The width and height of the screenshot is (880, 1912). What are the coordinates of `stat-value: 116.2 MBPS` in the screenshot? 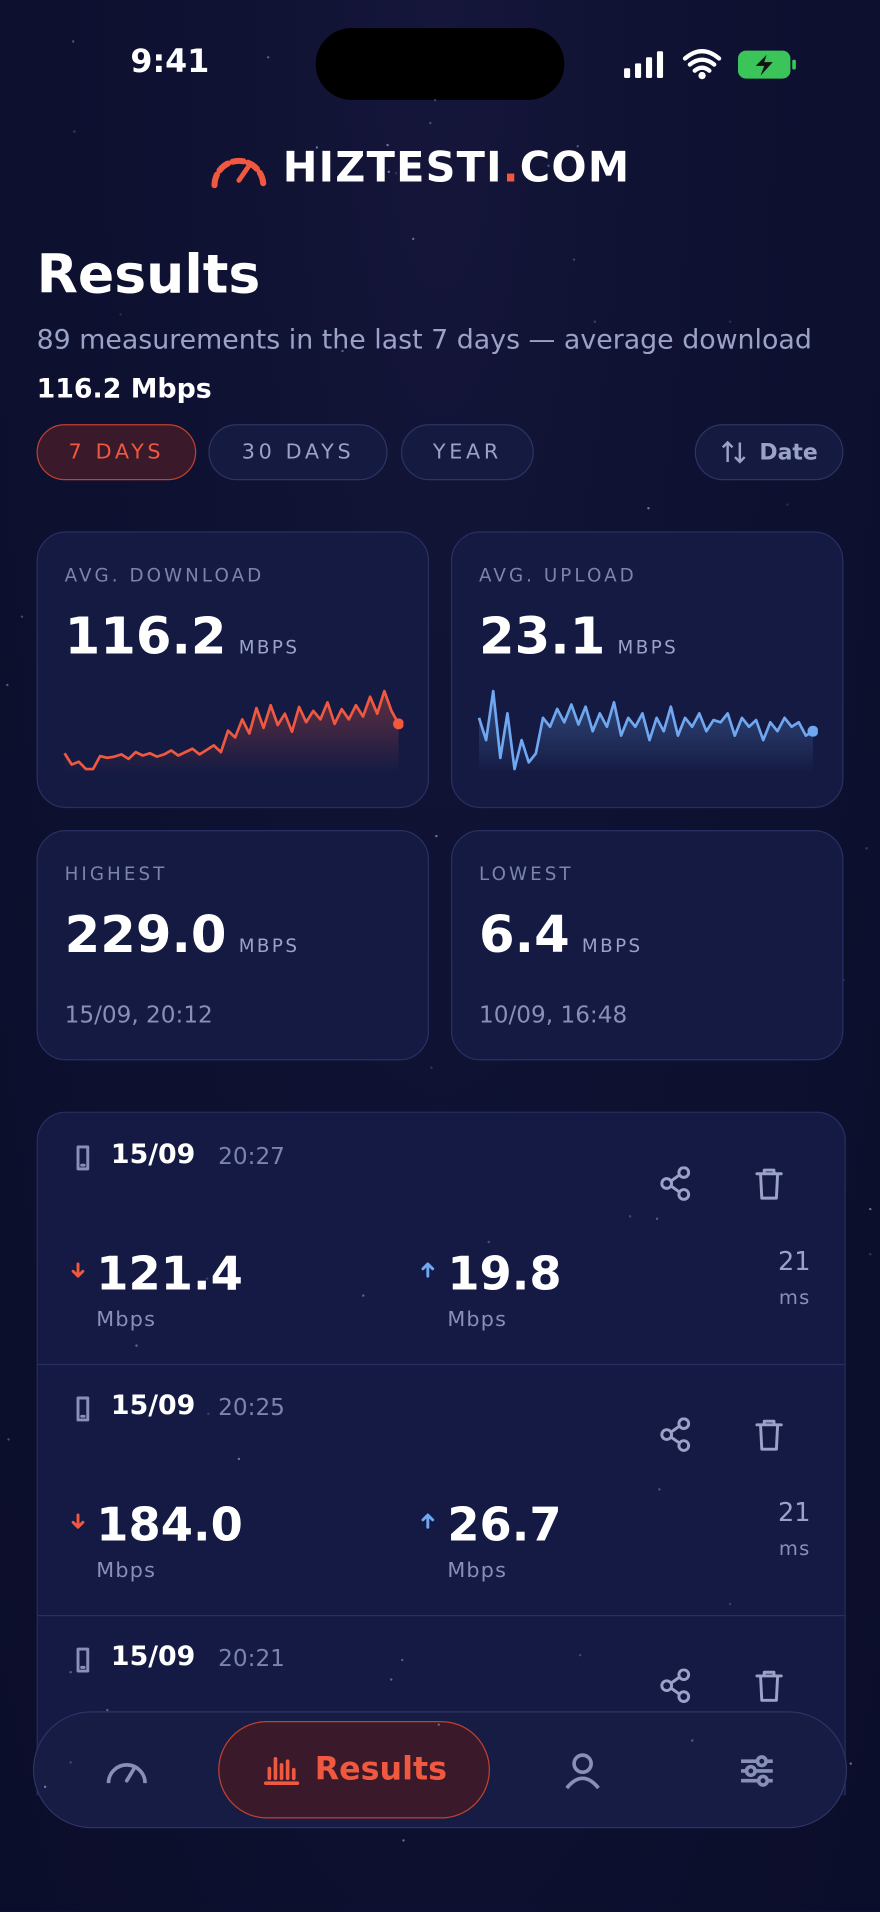 It's located at (182, 636).